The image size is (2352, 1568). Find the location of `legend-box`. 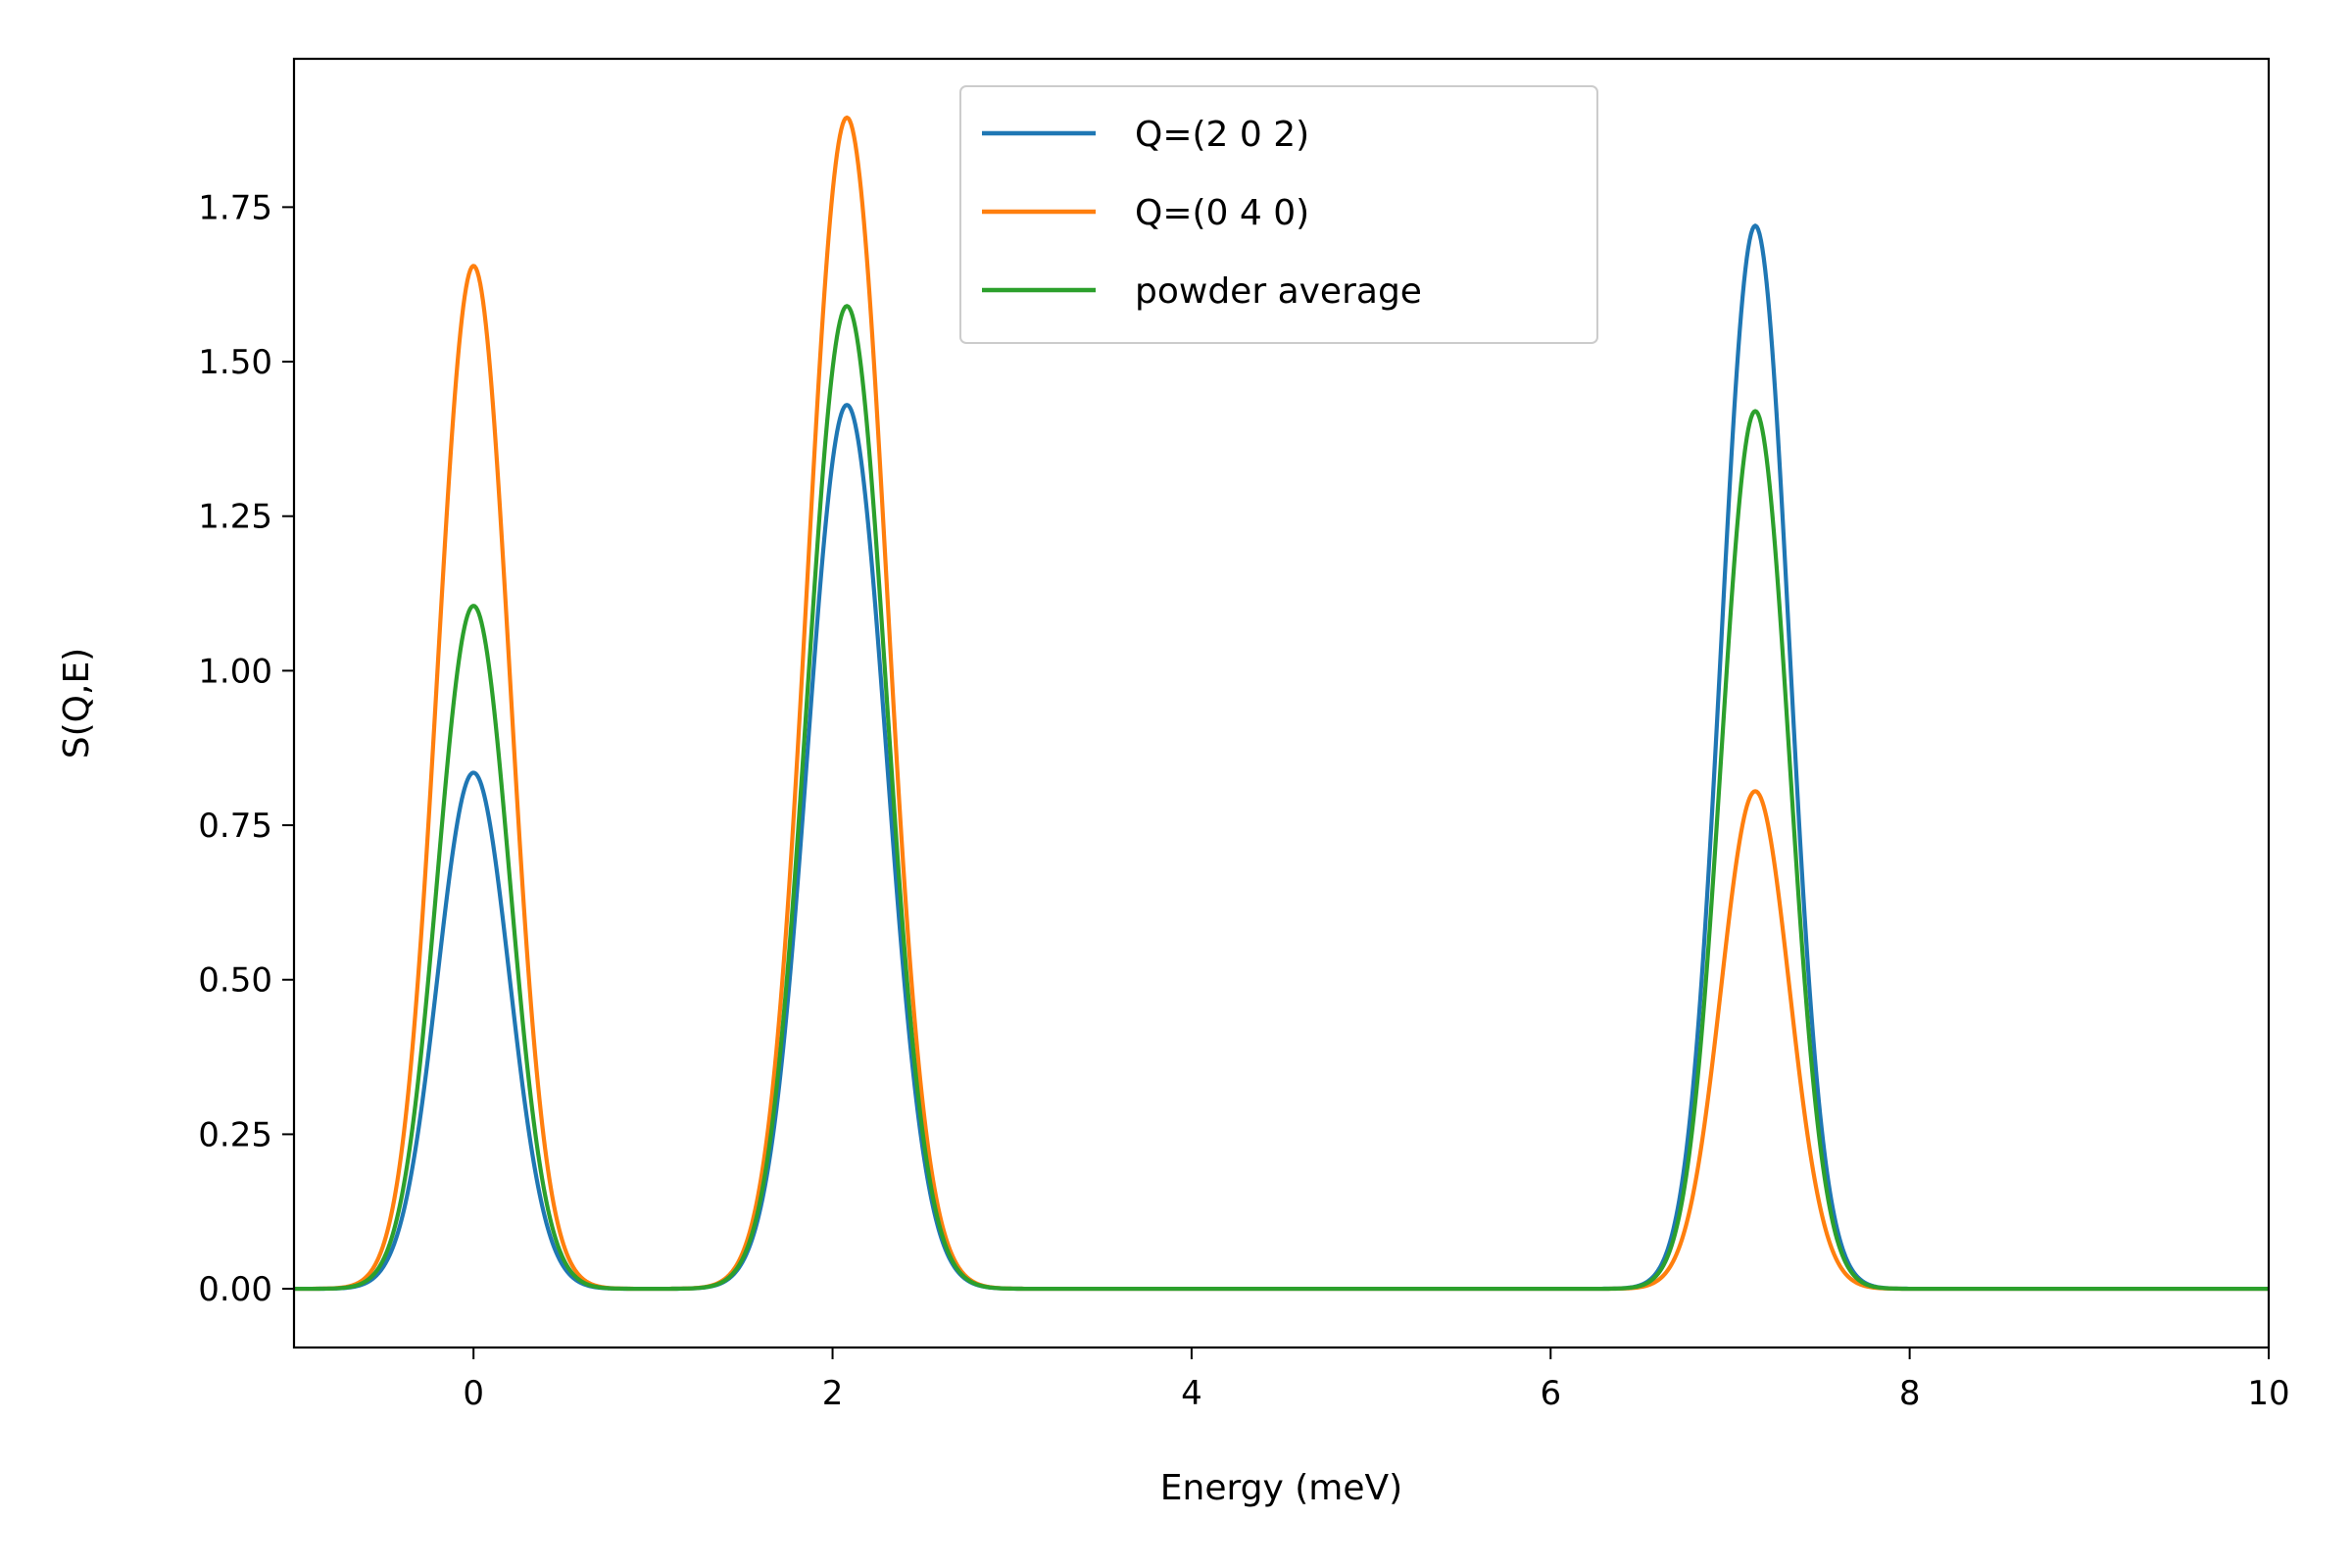

legend-box is located at coordinates (1278, 214).